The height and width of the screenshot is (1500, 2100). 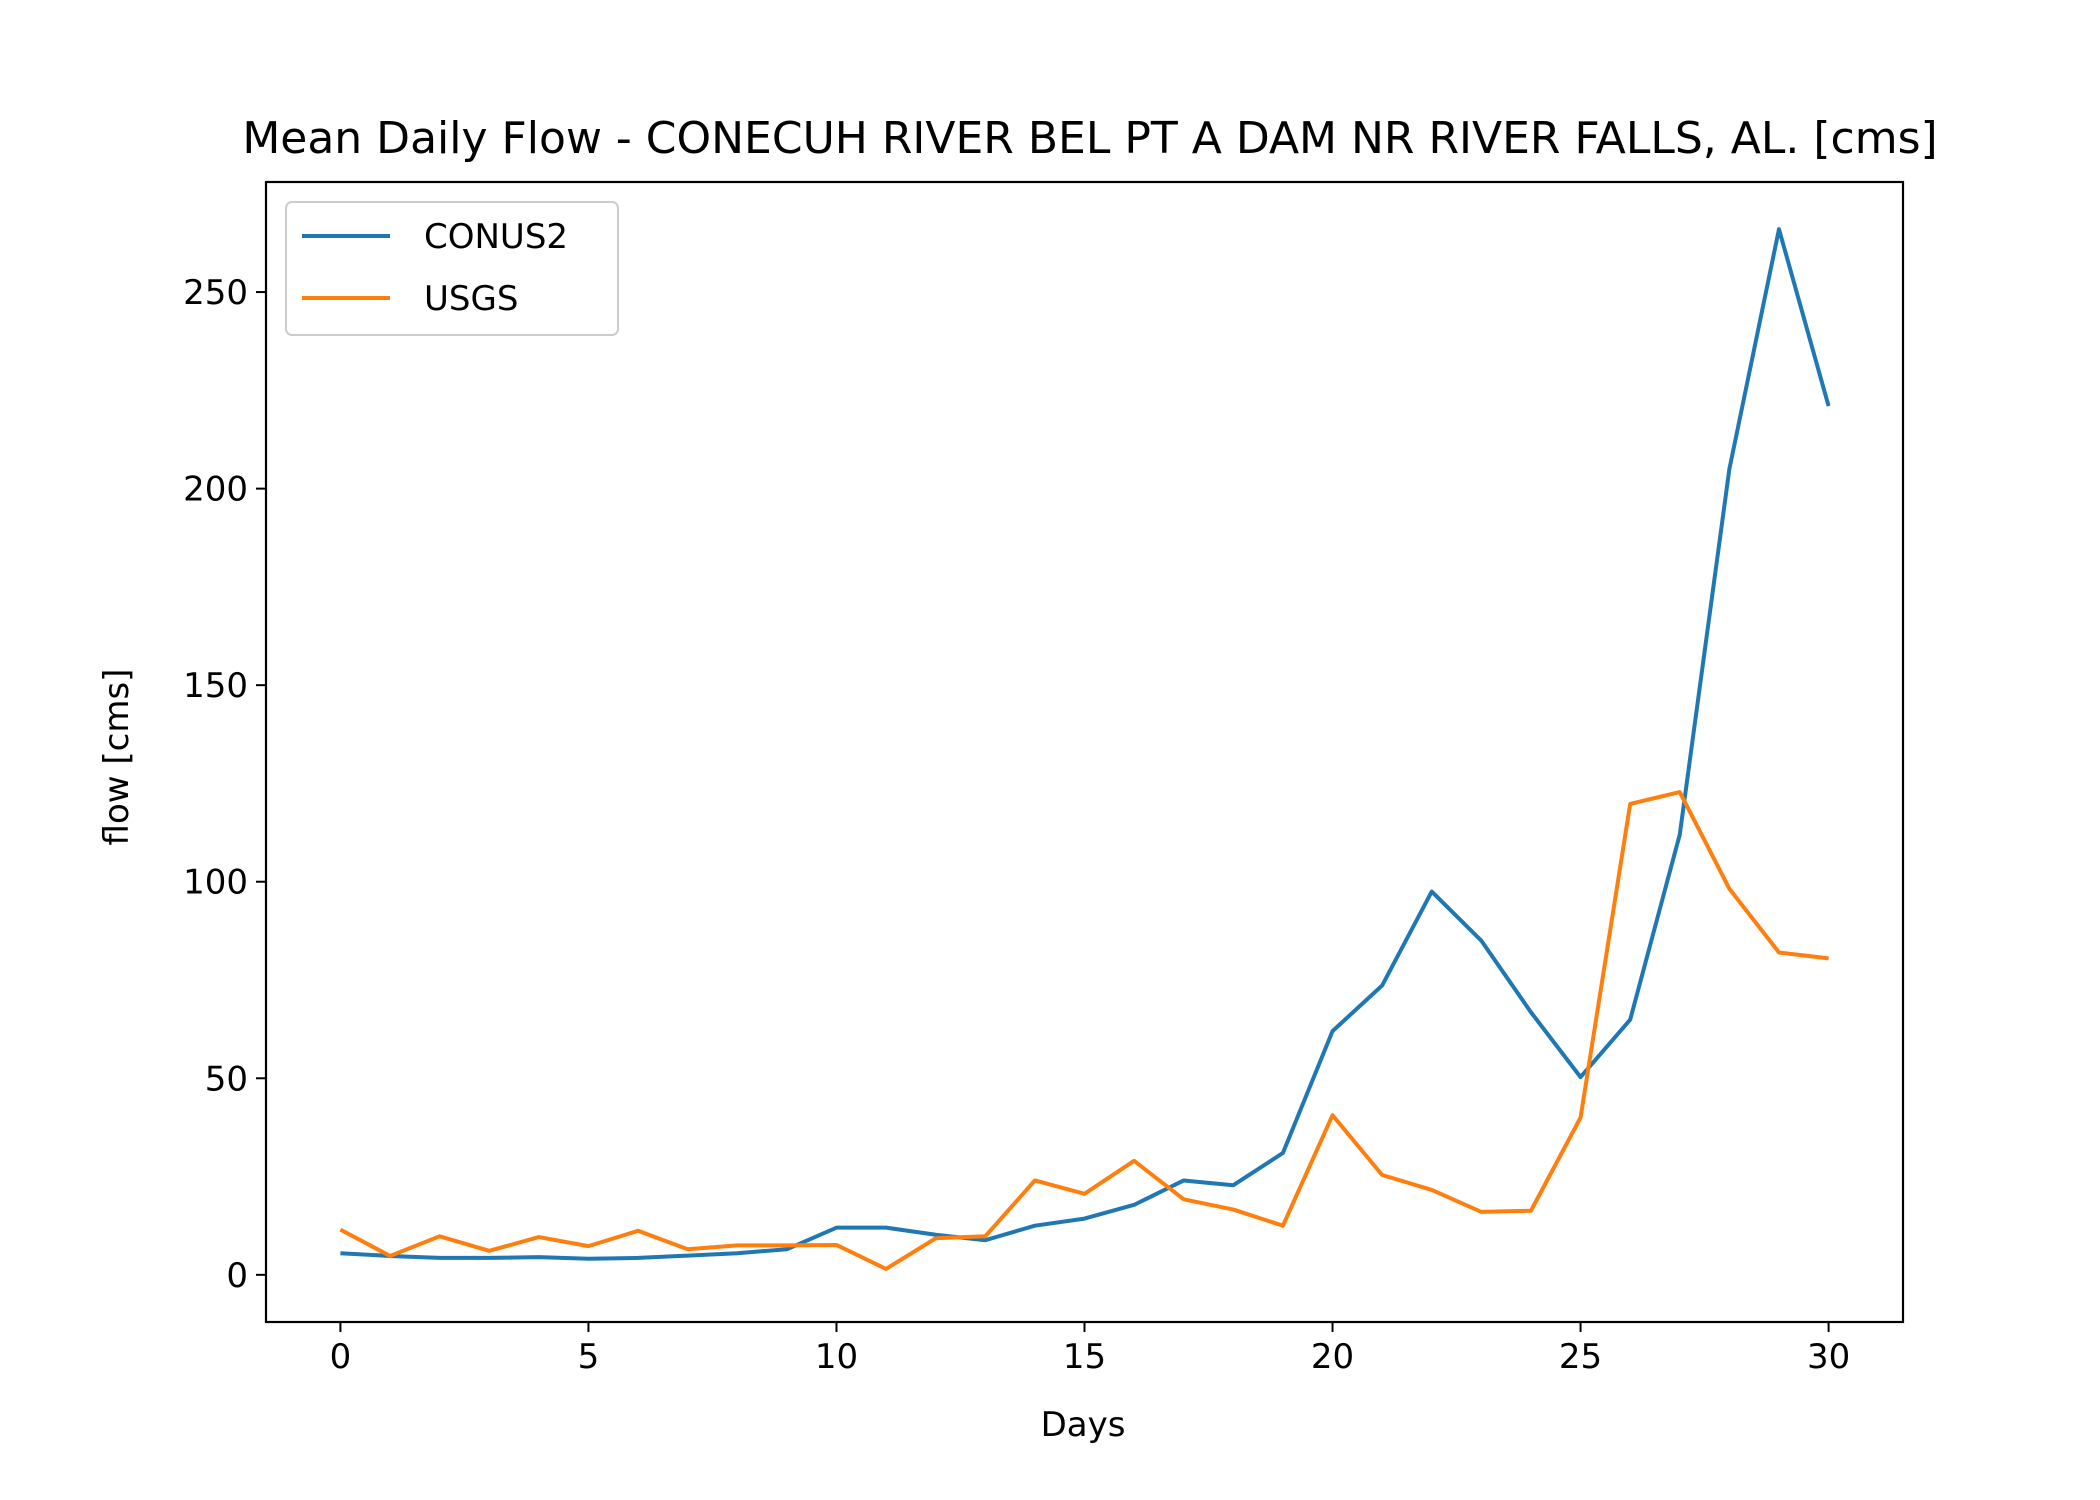 I want to click on y-axis: 0 50 100 150 200 250, so click(x=224, y=784).